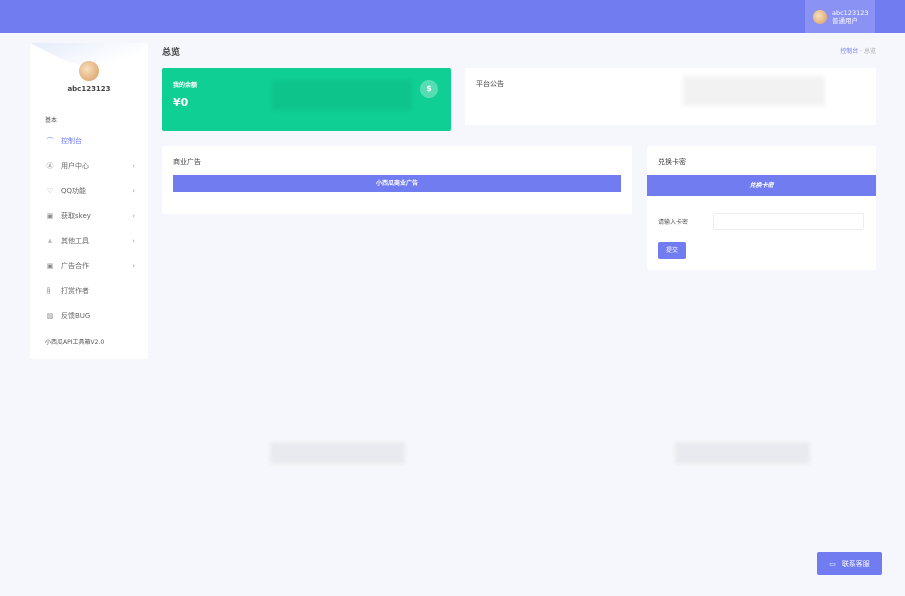 The image size is (905, 596). I want to click on sidebar-item-label: 控制台, so click(71, 141).